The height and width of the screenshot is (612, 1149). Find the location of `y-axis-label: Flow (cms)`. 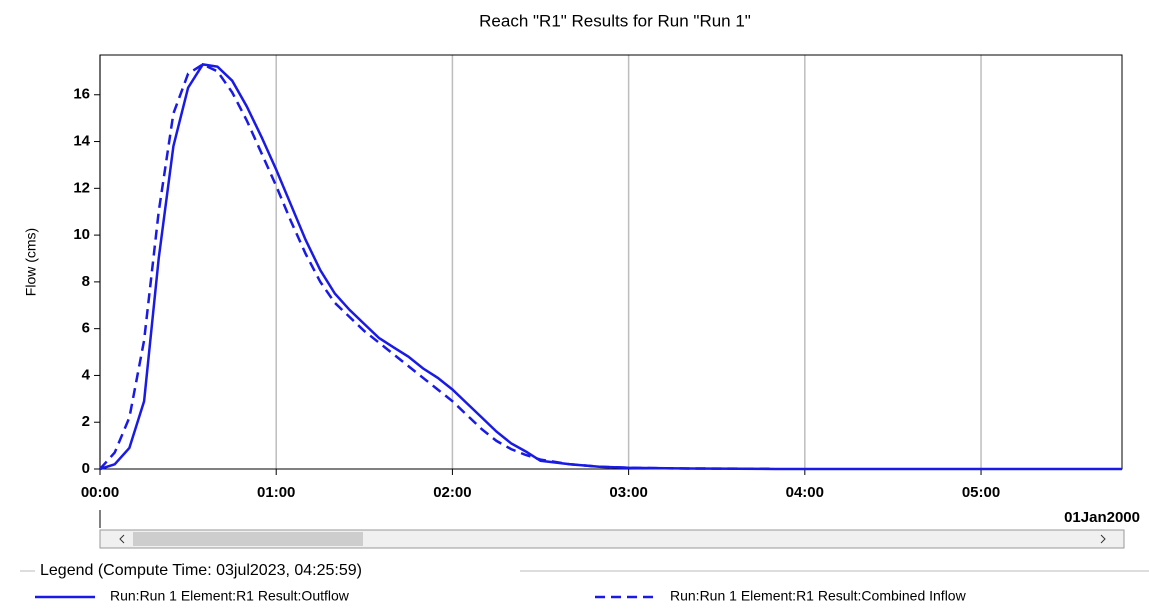

y-axis-label: Flow (cms) is located at coordinates (31, 262).